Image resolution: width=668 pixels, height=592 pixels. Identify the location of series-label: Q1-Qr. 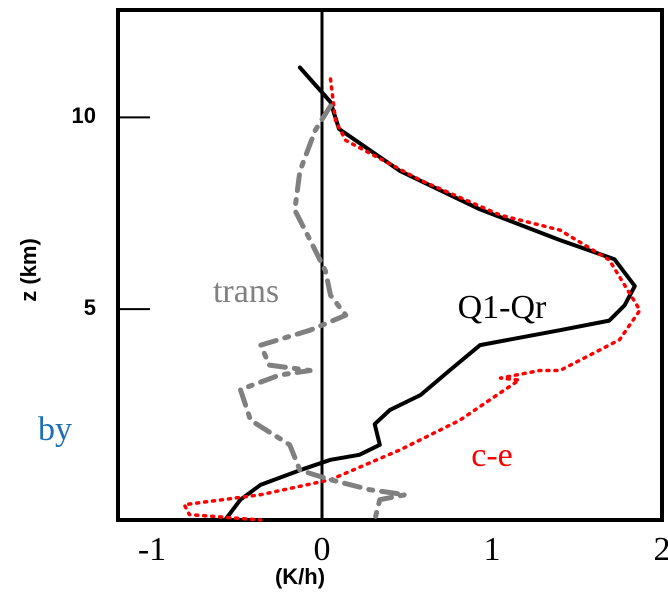
(502, 307).